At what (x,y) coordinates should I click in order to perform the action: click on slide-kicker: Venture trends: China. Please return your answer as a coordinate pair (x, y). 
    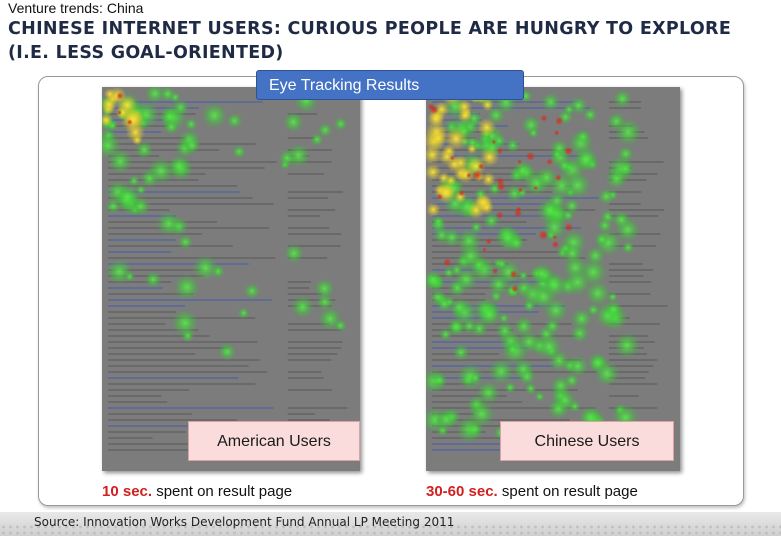
    Looking at the image, I should click on (76, 8).